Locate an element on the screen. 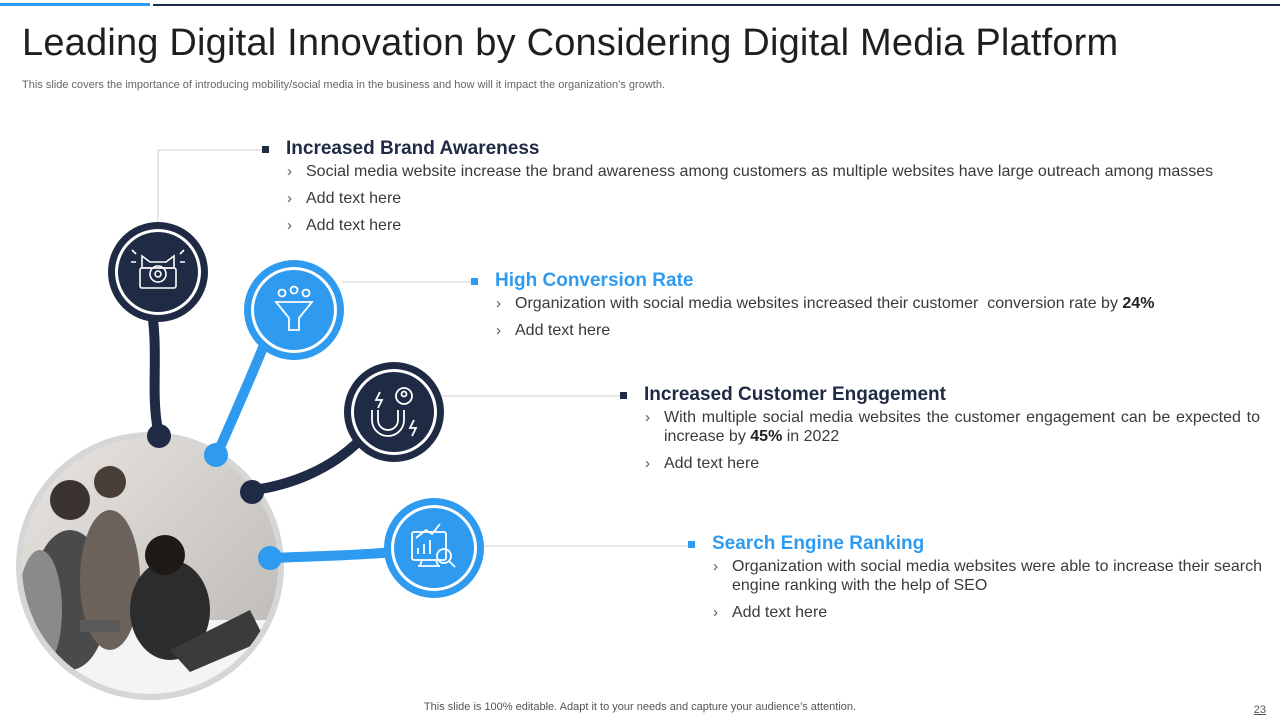 This screenshot has height=720, width=1280. bullet-highlight: 45% is located at coordinates (766, 436).